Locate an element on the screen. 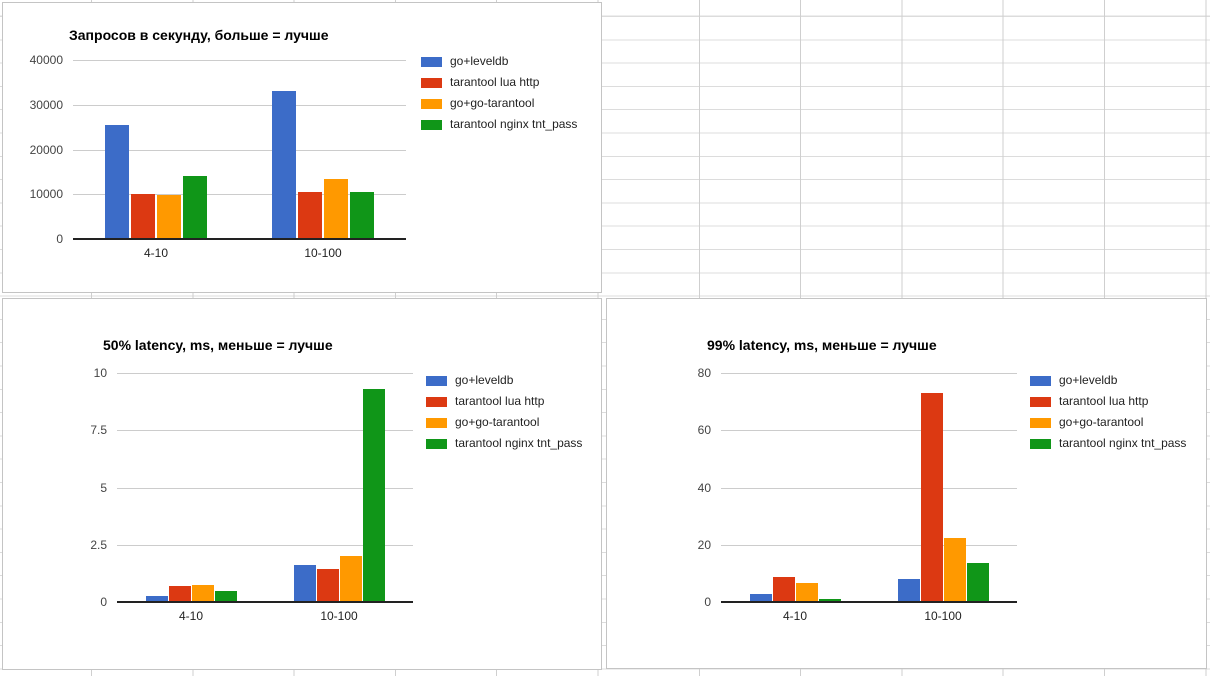 This screenshot has height=676, width=1210. chart-title: 50% latency, ms, меньше = лучше is located at coordinates (218, 345).